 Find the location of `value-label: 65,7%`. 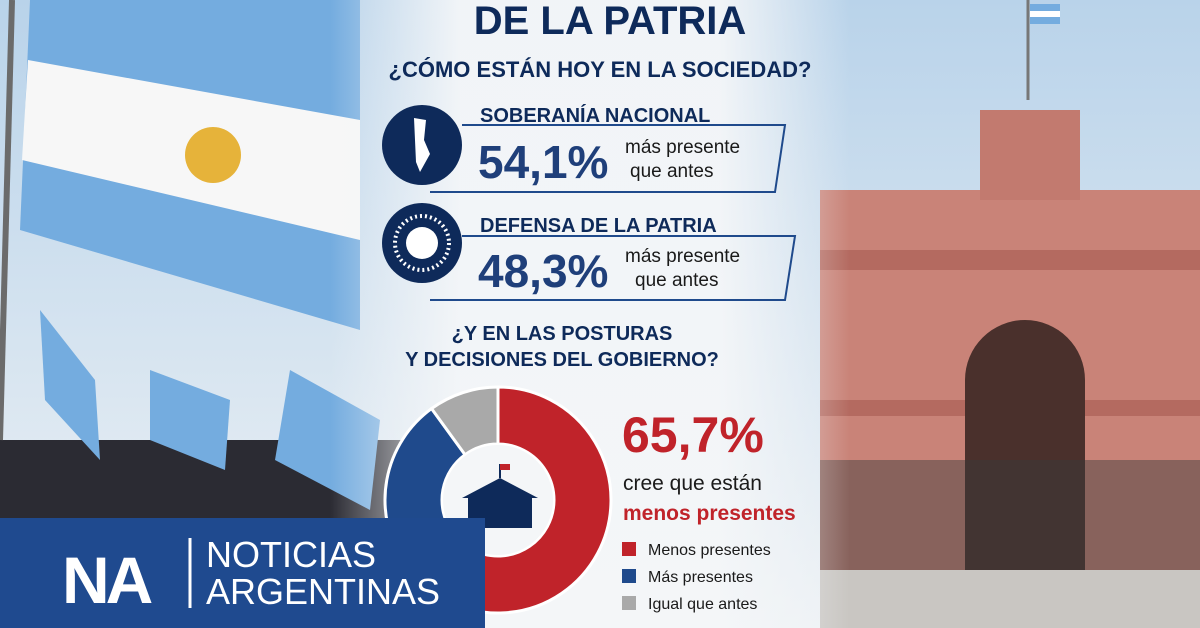

value-label: 65,7% is located at coordinates (693, 435).